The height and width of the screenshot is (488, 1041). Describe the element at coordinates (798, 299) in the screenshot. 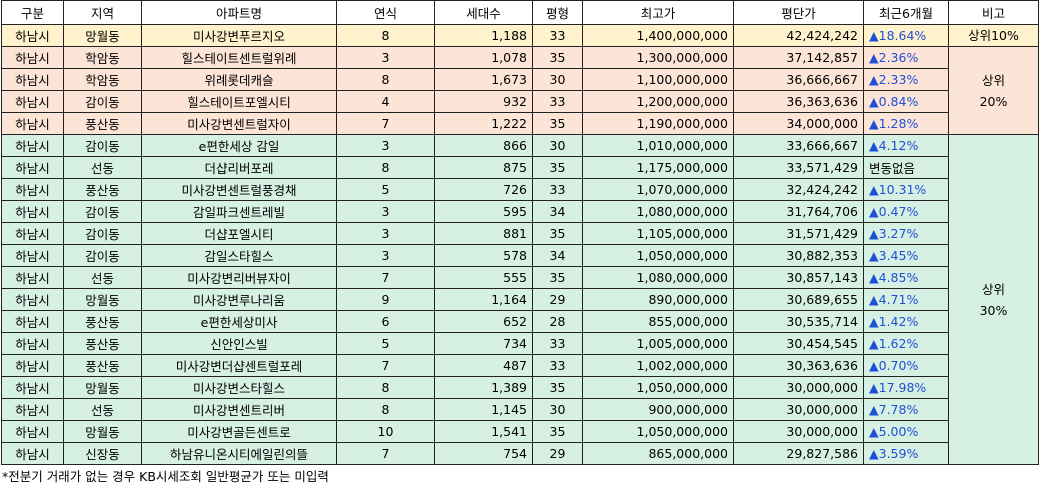

I see `table-cell: 30,689,655` at that location.